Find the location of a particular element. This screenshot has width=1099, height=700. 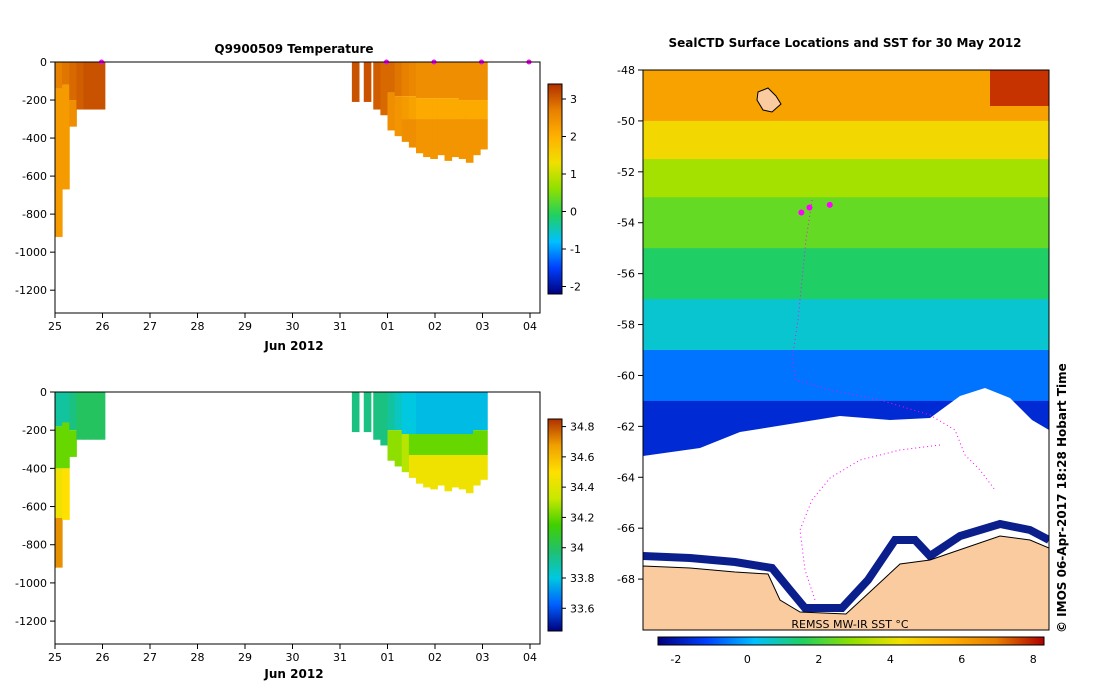

salinity-y-tick-label: -1000 is located at coordinates (31, 583).